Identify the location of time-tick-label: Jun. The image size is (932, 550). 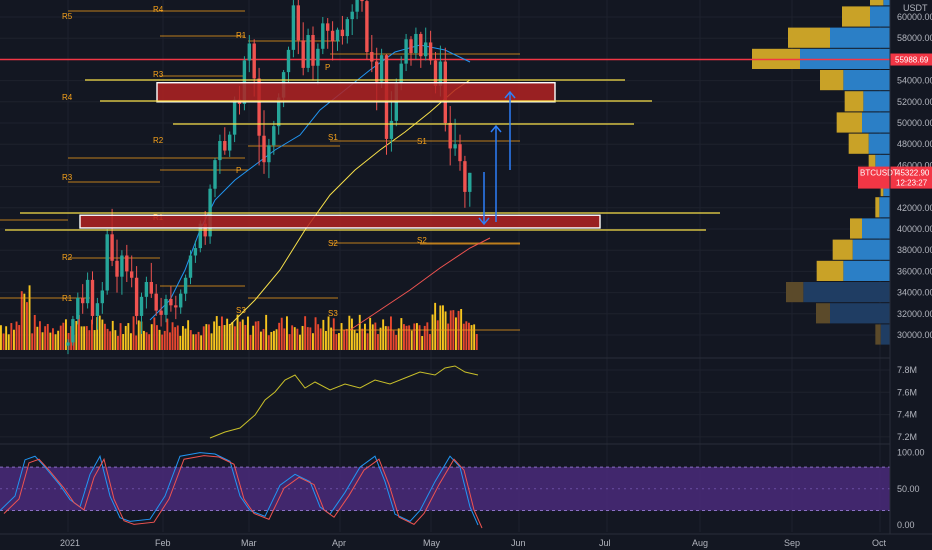
(518, 543).